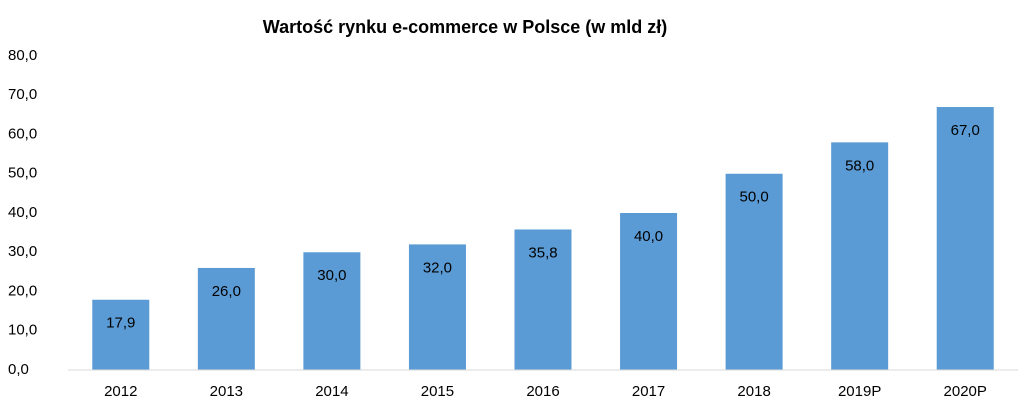 This screenshot has height=400, width=1028. Describe the element at coordinates (120, 391) in the screenshot. I see `x-tick-label: 2012` at that location.